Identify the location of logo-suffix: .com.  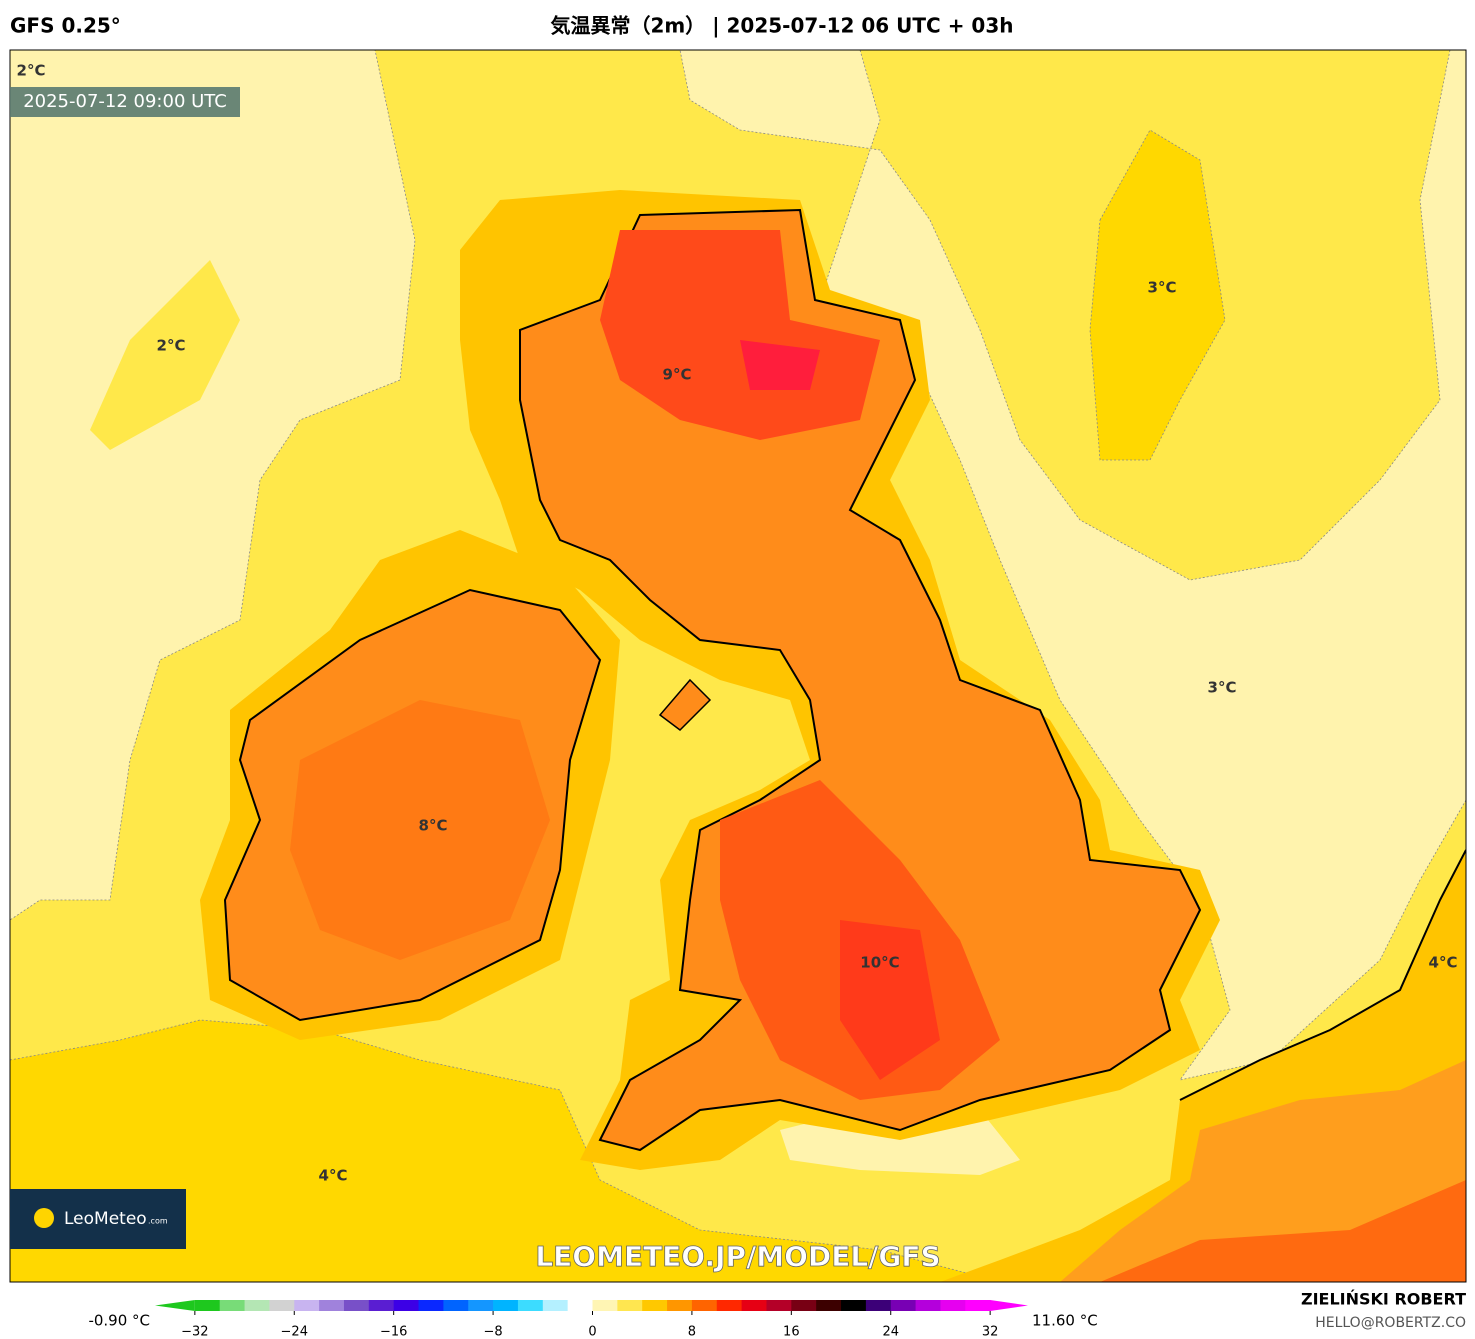
(158, 1221).